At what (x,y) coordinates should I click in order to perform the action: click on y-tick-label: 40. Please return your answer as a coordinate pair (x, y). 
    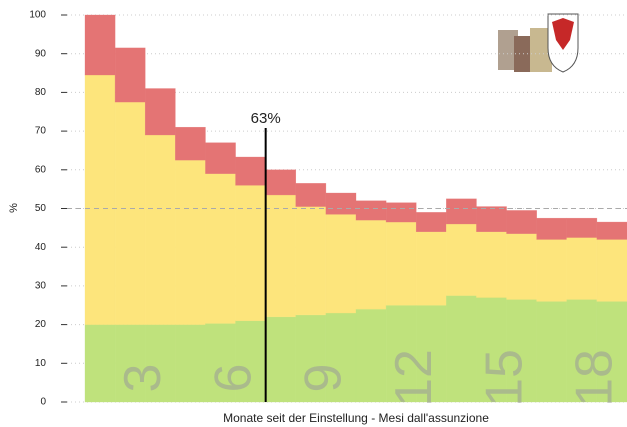
    Looking at the image, I should click on (41, 247).